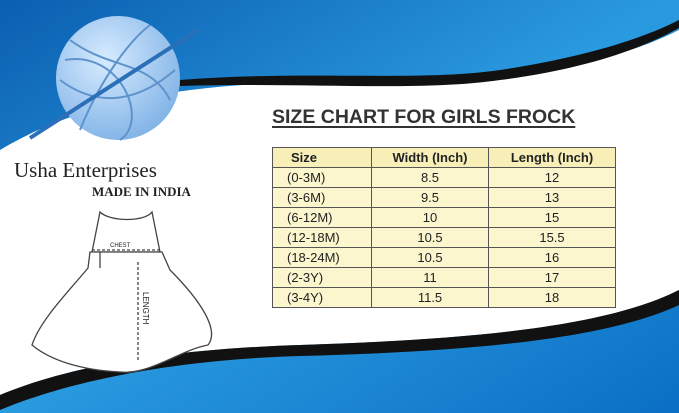 The height and width of the screenshot is (413, 679). What do you see at coordinates (322, 257) in the screenshot?
I see `table-cell: (18-24M)` at bounding box center [322, 257].